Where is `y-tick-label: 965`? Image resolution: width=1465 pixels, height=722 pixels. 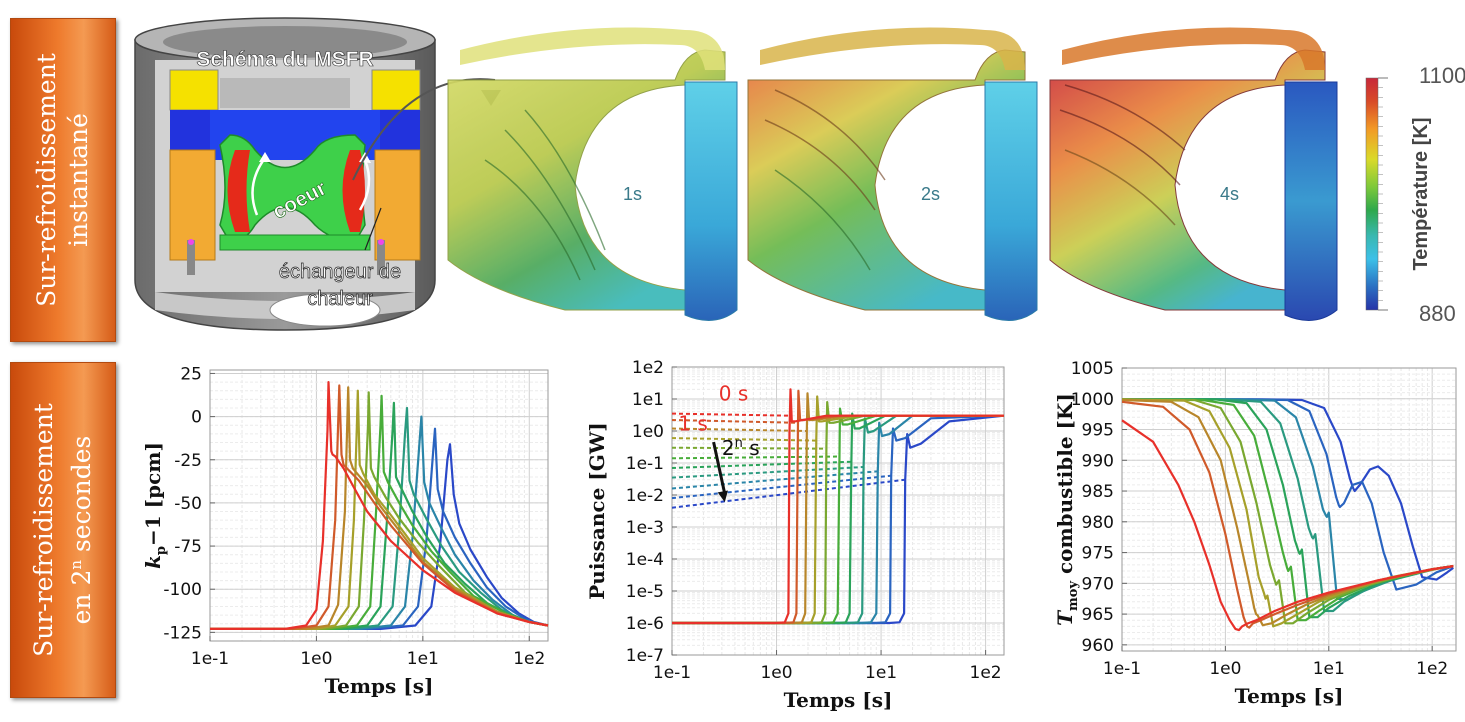
y-tick-label: 965 is located at coordinates (1098, 615).